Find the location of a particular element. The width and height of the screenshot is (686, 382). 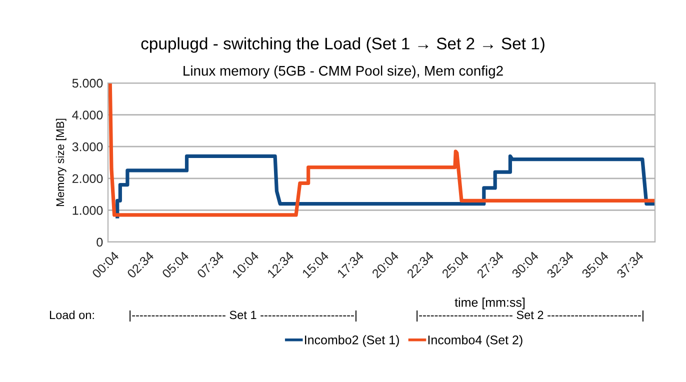

legend-label: Incombo4 (Set 2) is located at coordinates (475, 341).